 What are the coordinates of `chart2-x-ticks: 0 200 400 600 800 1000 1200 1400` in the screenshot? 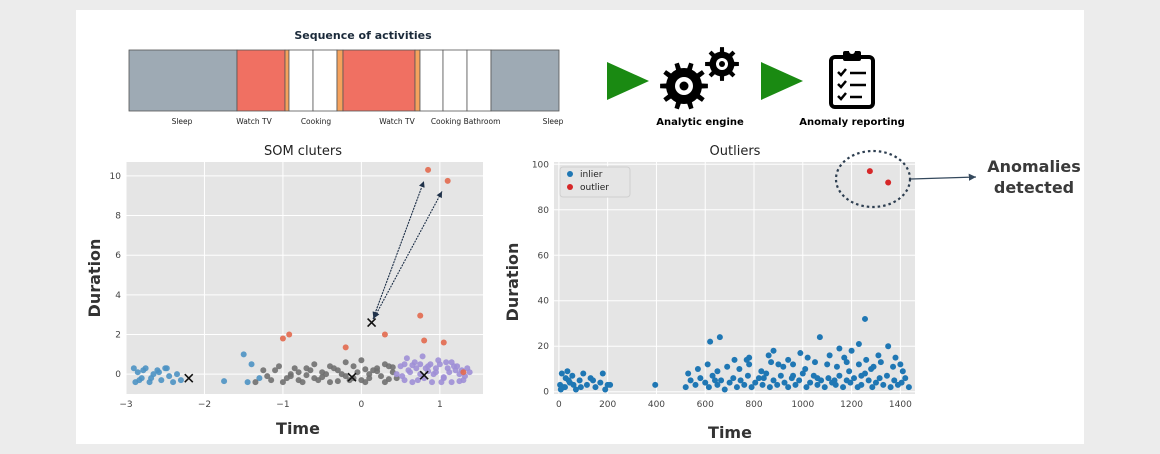 It's located at (734, 405).